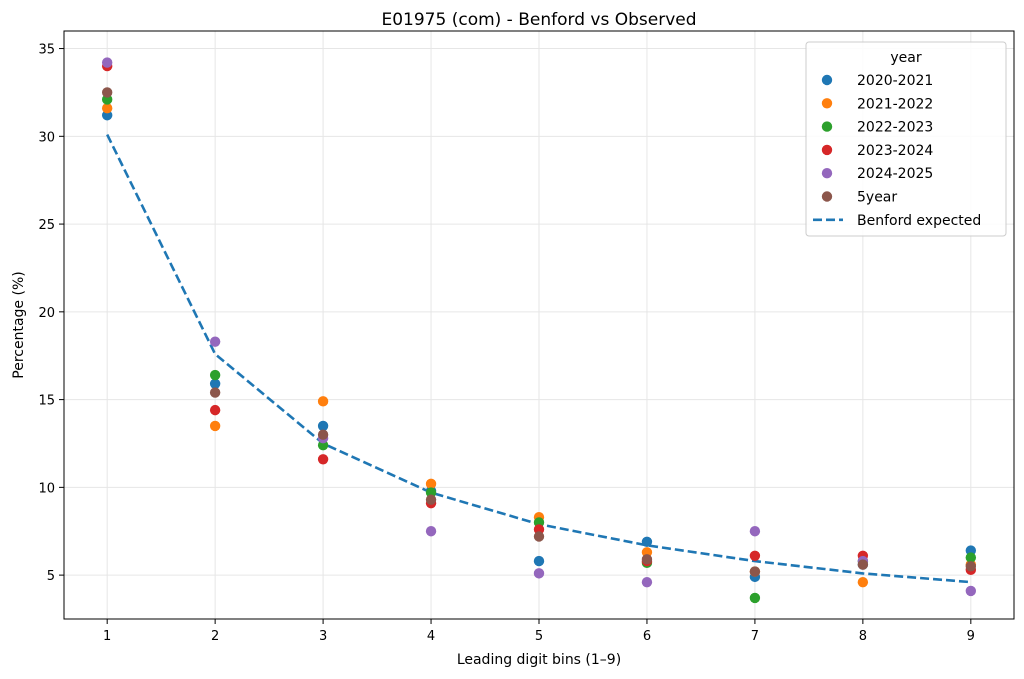 The image size is (1024, 679). I want to click on legend-label: 2023-2024, so click(895, 151).